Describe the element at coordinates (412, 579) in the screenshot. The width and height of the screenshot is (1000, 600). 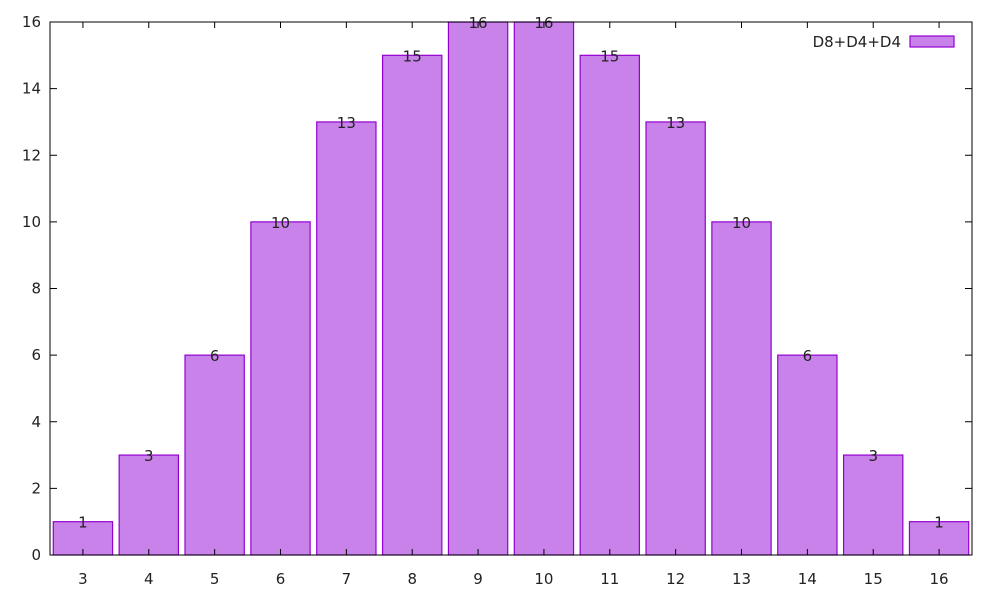
I see `x-tick-label: 8` at that location.